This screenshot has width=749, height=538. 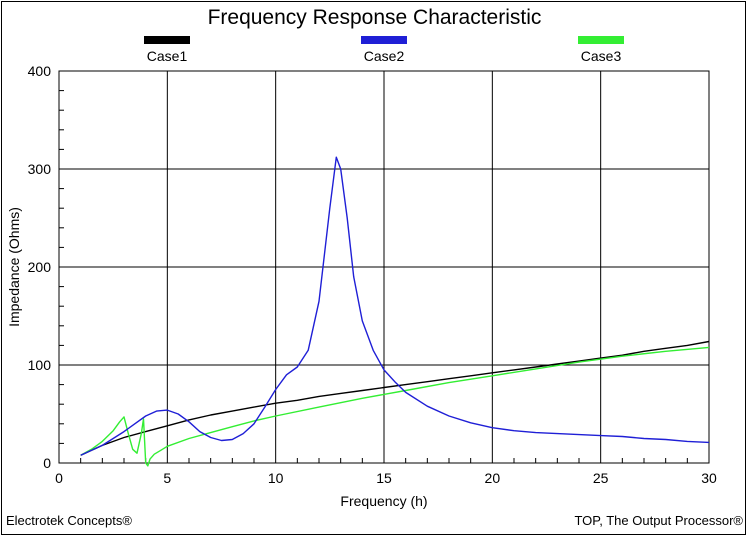 I want to click on legend-item-case3: Case3, so click(x=601, y=50).